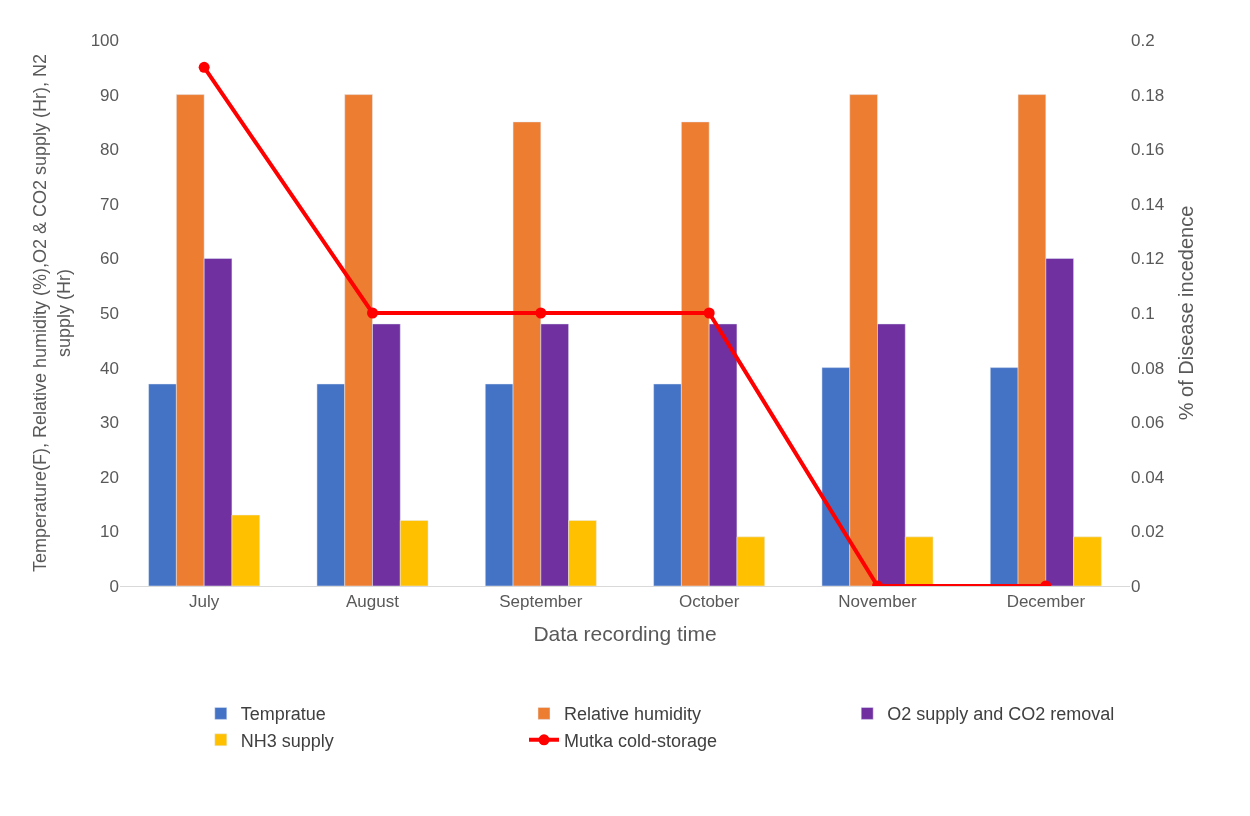 Image resolution: width=1250 pixels, height=816 pixels. I want to click on legend-label: O2 supply and CO2 removal, so click(1001, 714).